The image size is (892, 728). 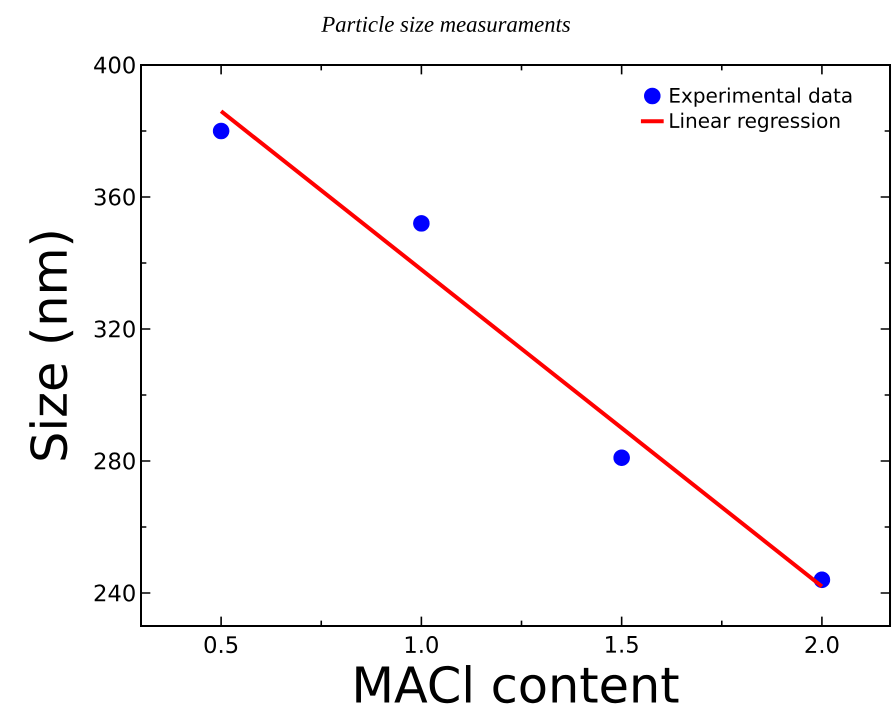 I want to click on legend-label: Linear regression, so click(x=755, y=122).